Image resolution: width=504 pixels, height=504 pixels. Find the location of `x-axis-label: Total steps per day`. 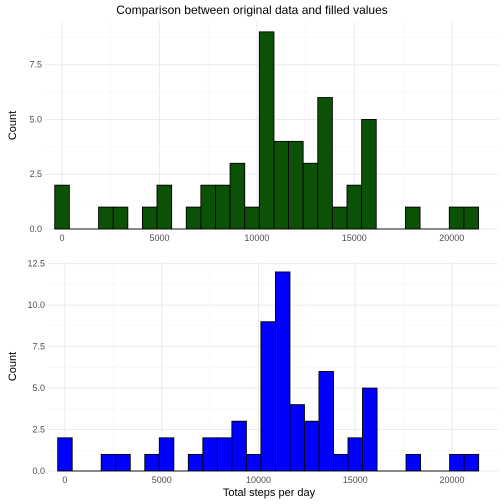

x-axis-label: Total steps per day is located at coordinates (269, 493).